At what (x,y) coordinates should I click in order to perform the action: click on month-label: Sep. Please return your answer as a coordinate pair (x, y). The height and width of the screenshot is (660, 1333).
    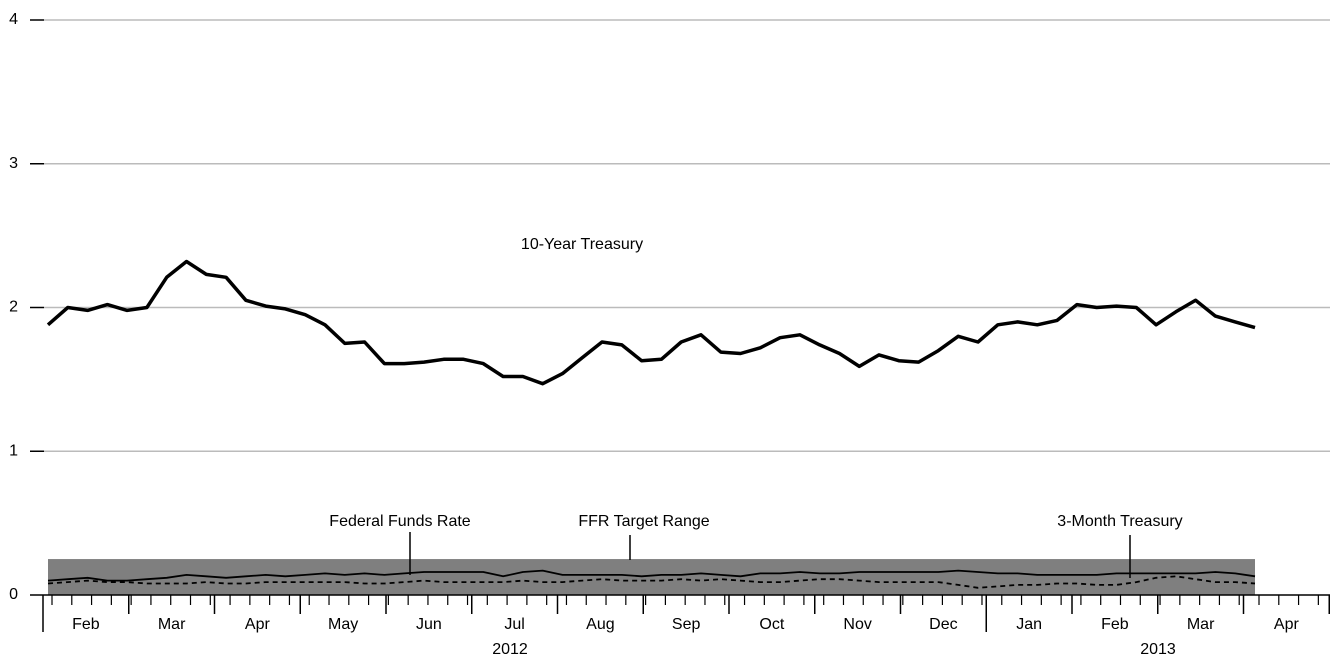
    Looking at the image, I should click on (686, 624).